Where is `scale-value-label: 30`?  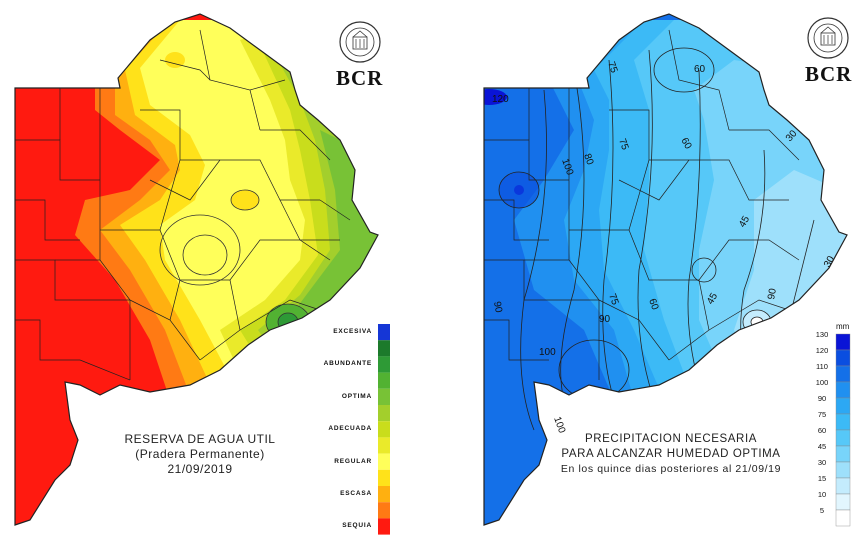 scale-value-label: 30 is located at coordinates (822, 462).